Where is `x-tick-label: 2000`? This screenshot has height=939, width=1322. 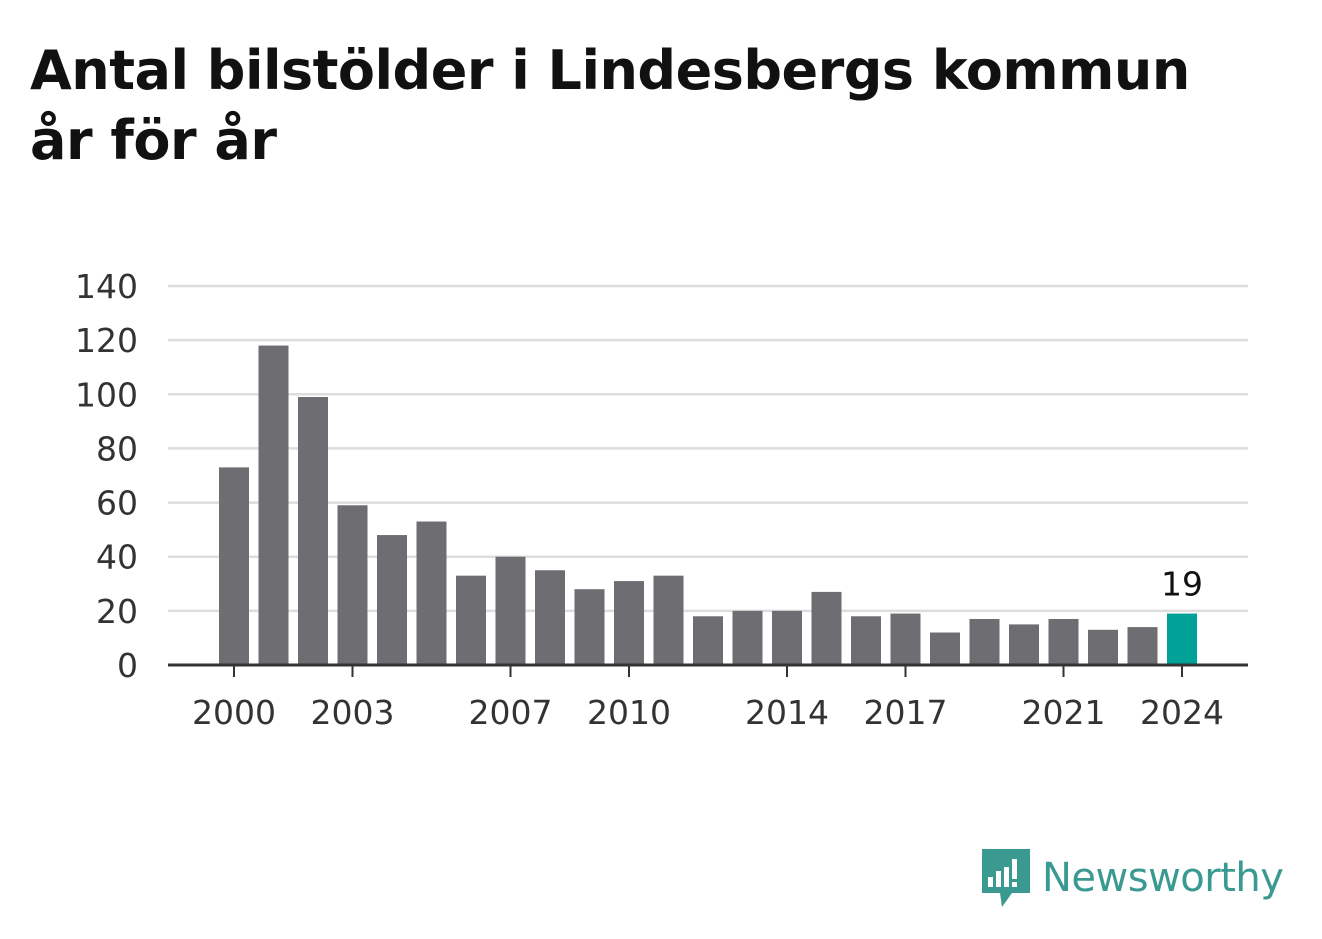 x-tick-label: 2000 is located at coordinates (234, 712).